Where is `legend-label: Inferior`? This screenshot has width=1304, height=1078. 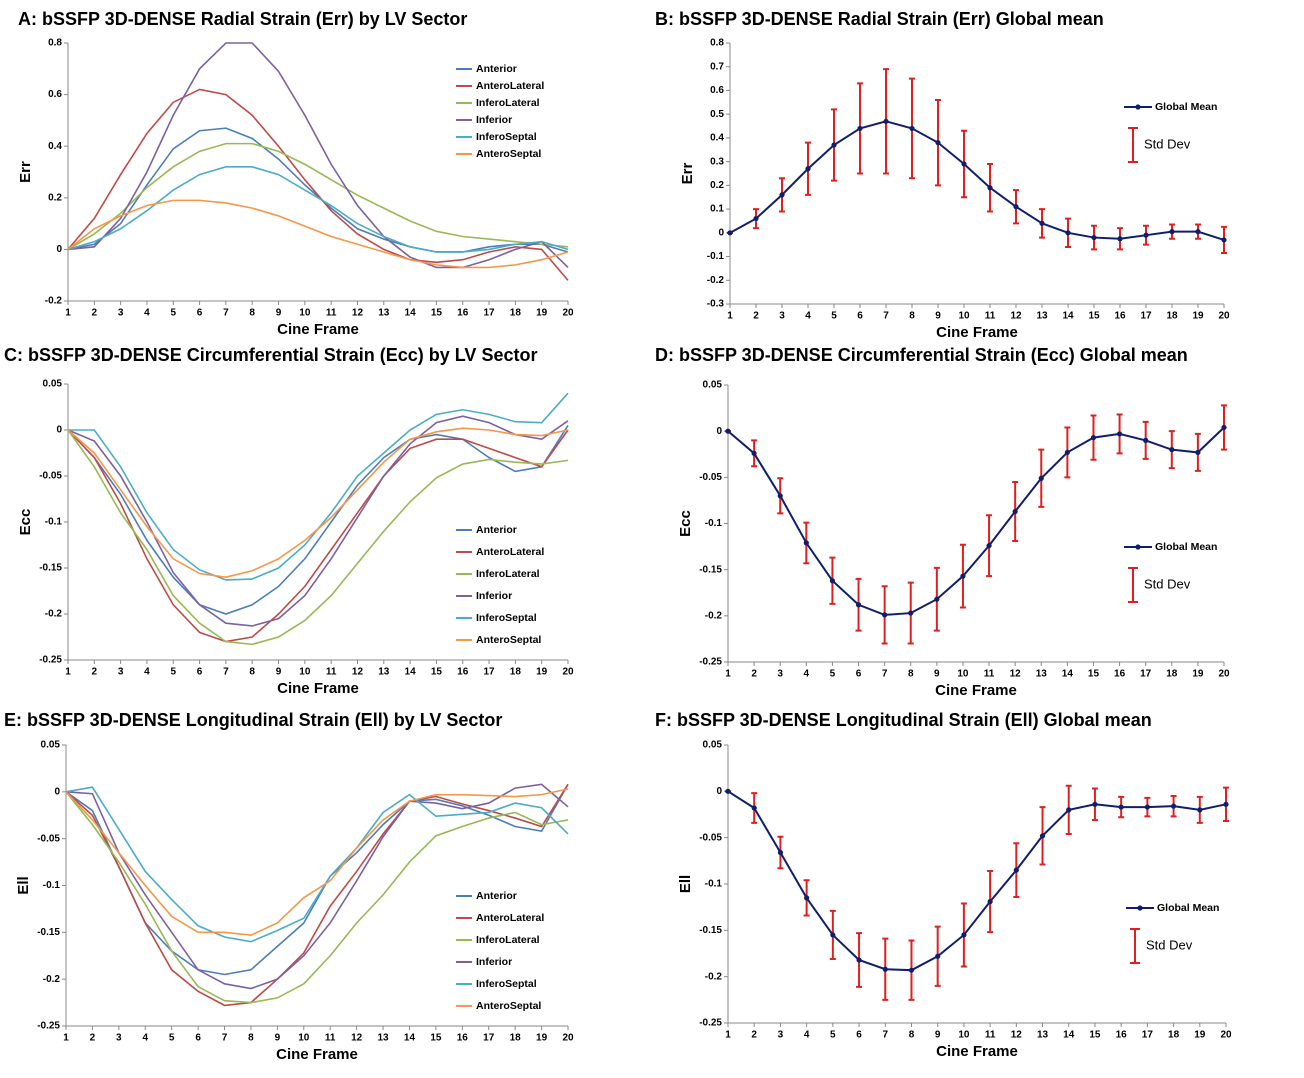
legend-label: Inferior is located at coordinates (494, 596).